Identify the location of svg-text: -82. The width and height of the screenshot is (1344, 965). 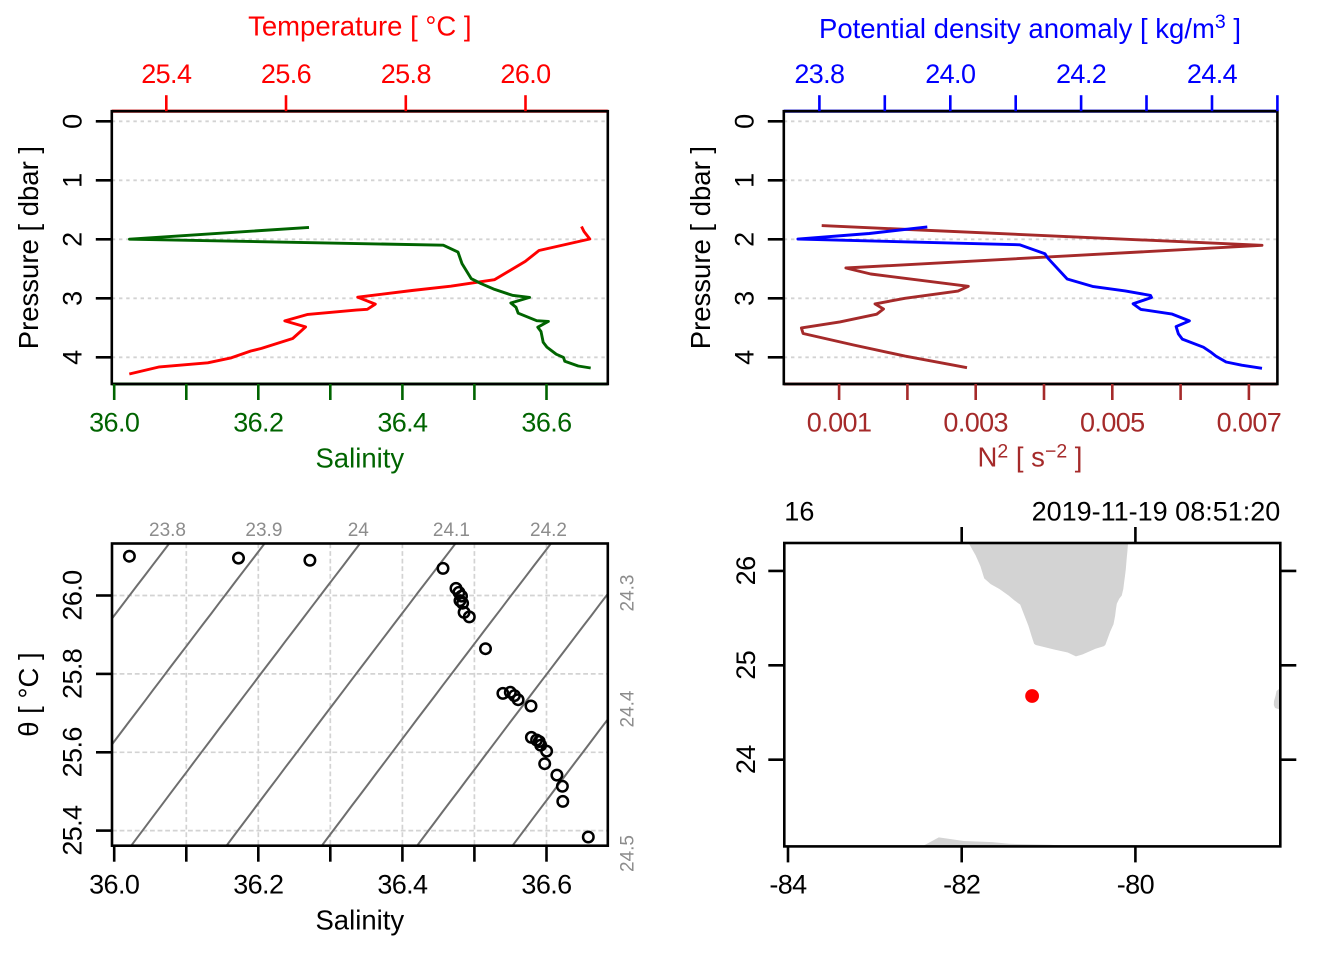
(961, 885).